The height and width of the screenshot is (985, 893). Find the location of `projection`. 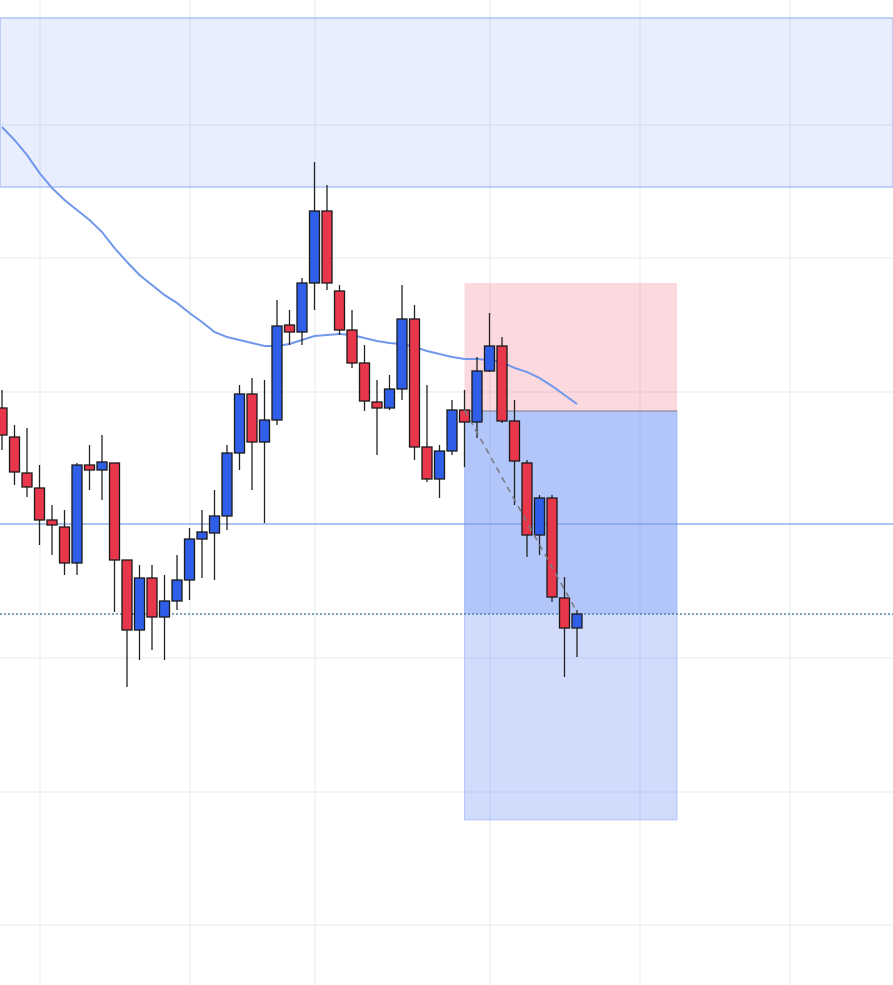

projection is located at coordinates (520, 511).